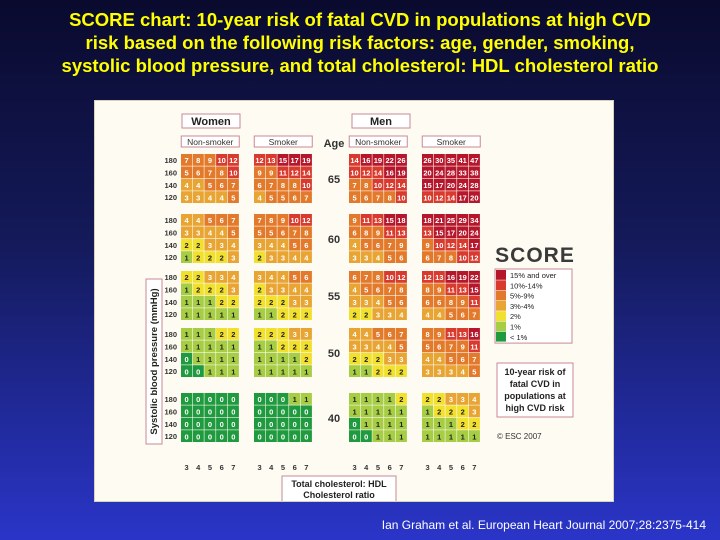 This screenshot has width=720, height=540. Describe the element at coordinates (401, 467) in the screenshot. I see `cholesterol-ratio-label: 7` at that location.